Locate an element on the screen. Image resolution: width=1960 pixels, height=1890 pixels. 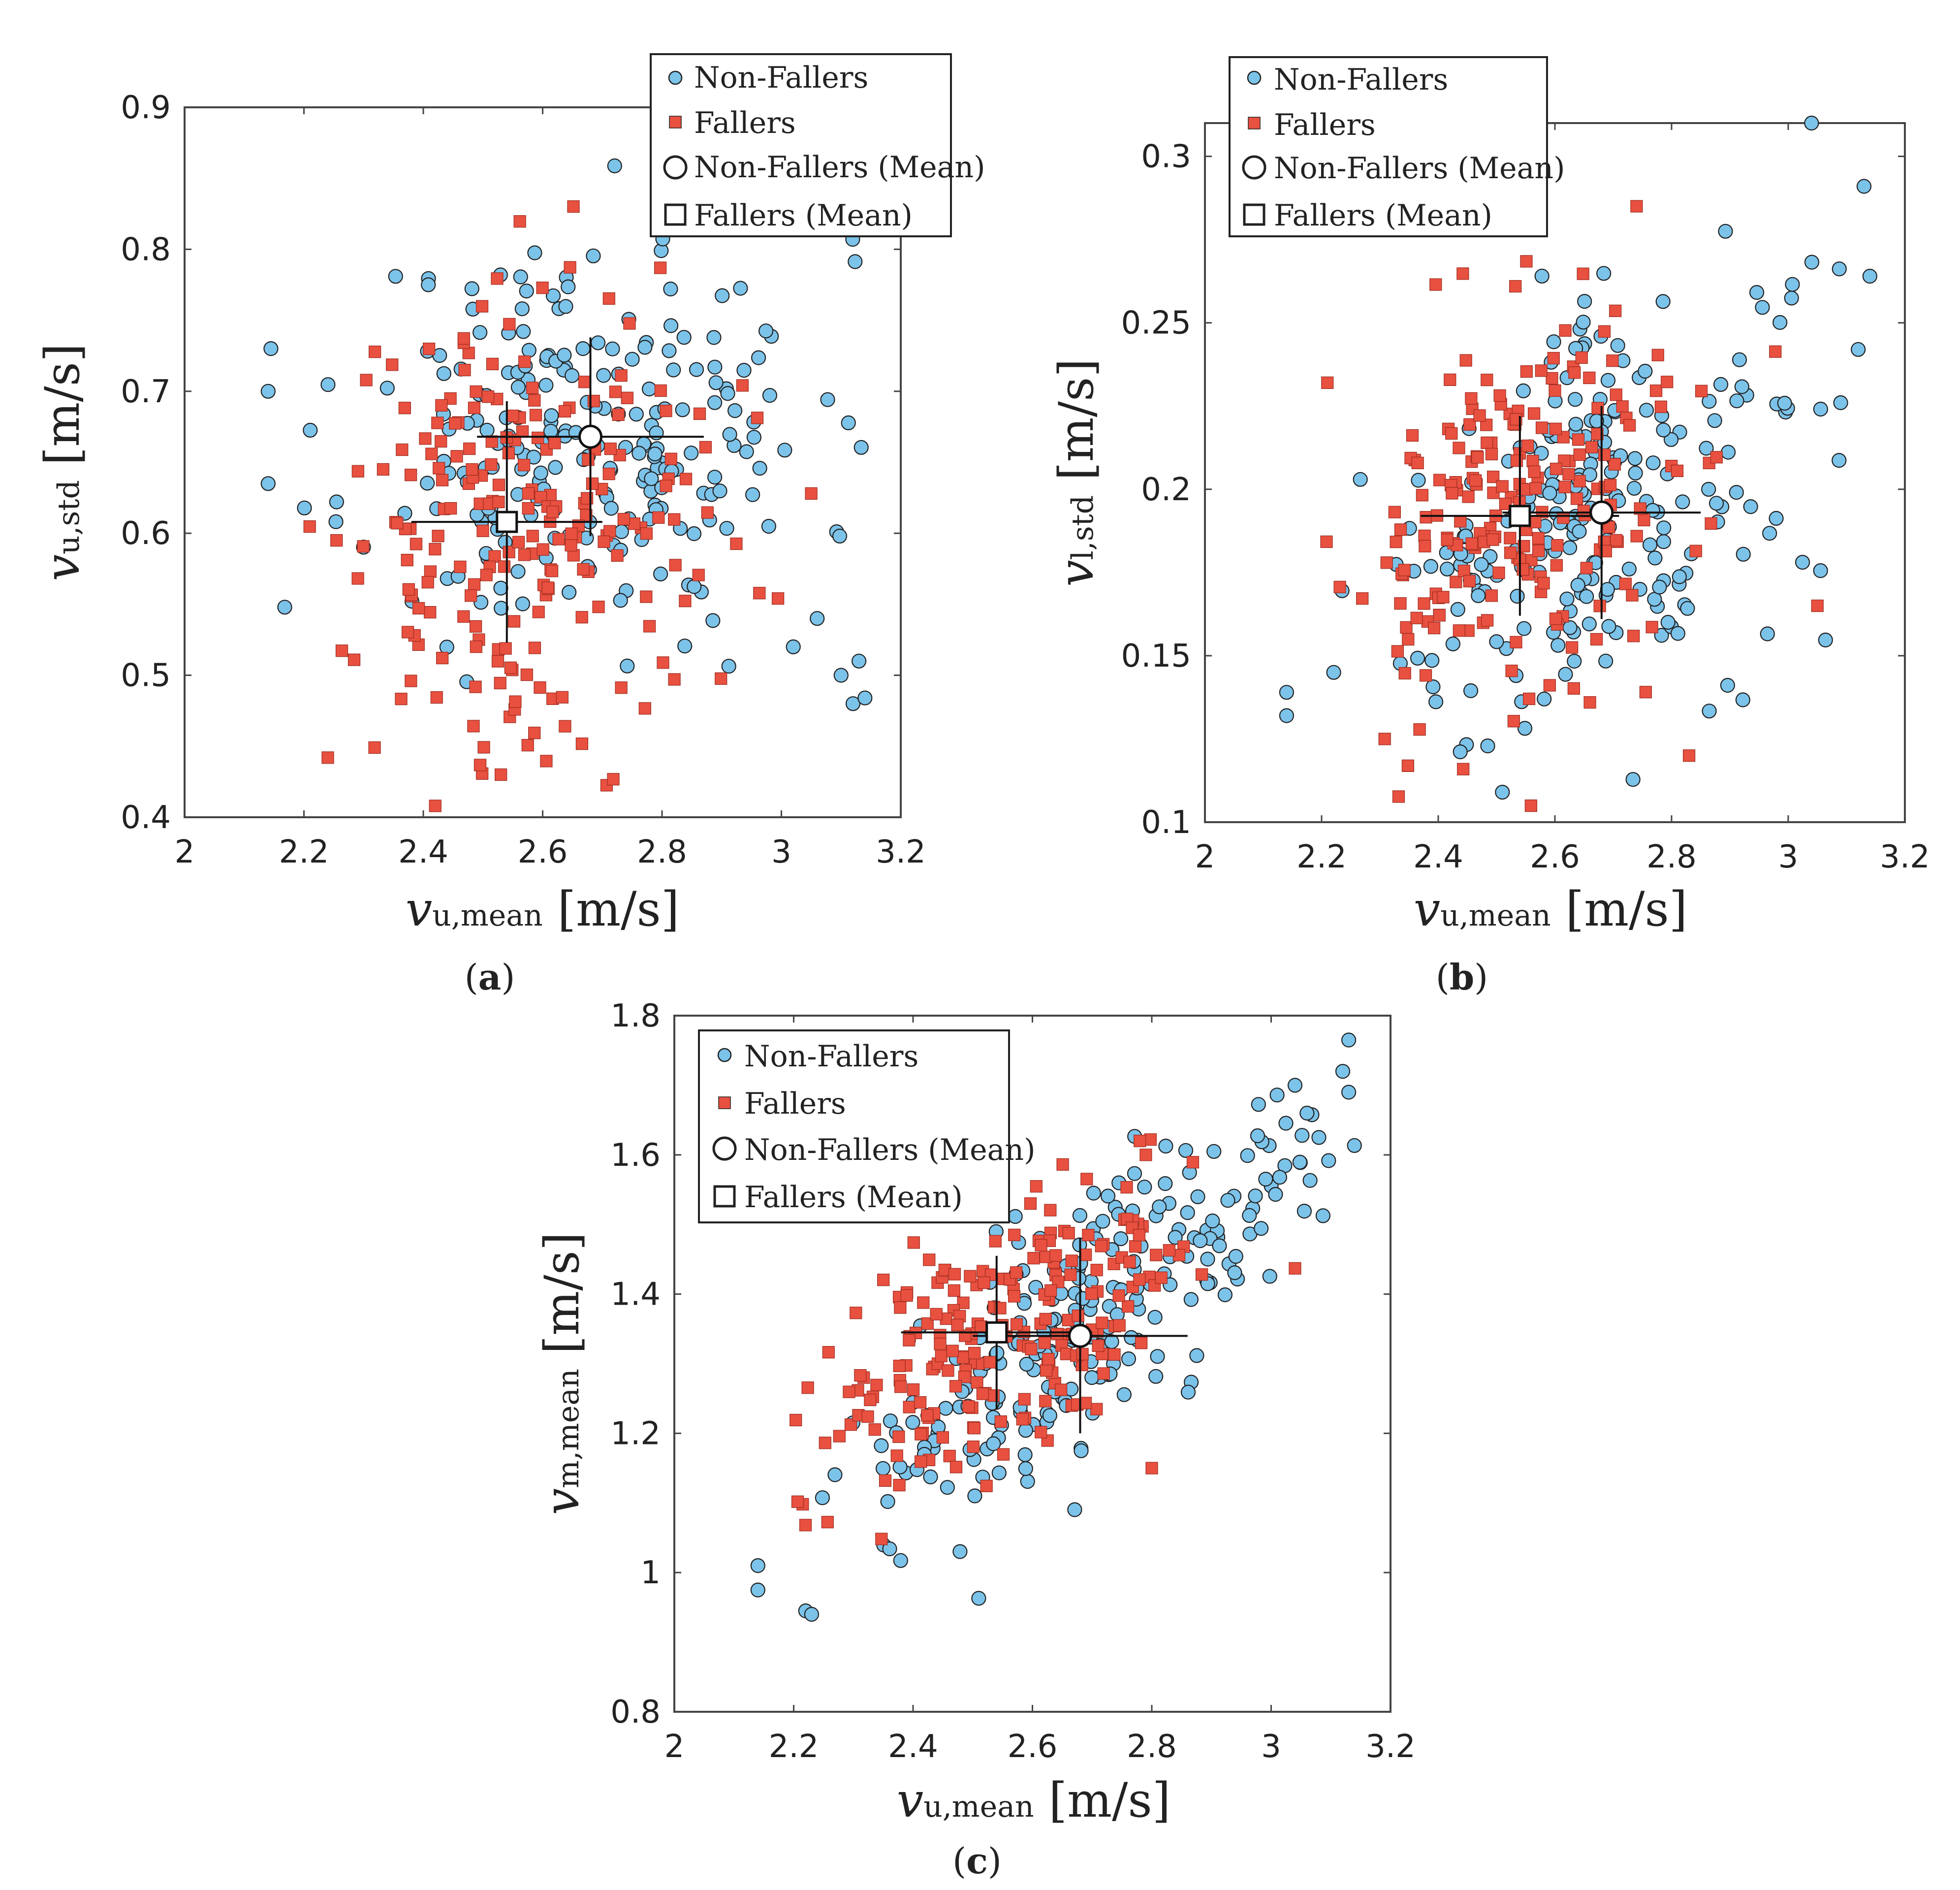
panel-label-letter: a is located at coordinates (490, 977).